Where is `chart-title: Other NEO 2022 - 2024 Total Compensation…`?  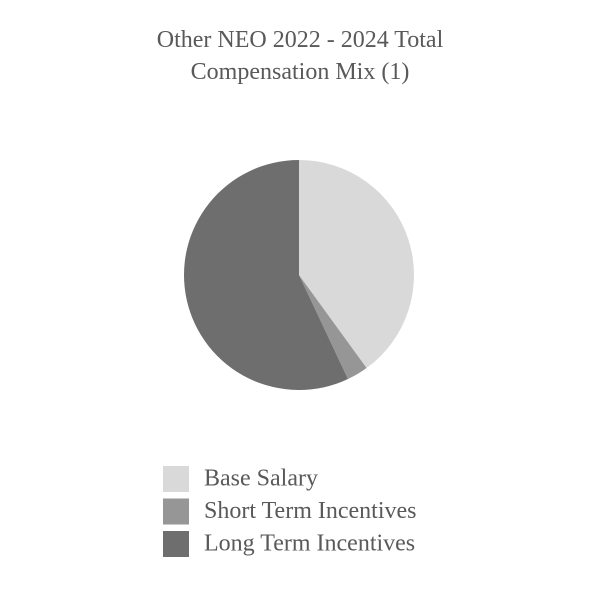
chart-title: Other NEO 2022 - 2024 Total Compensation… is located at coordinates (300, 56).